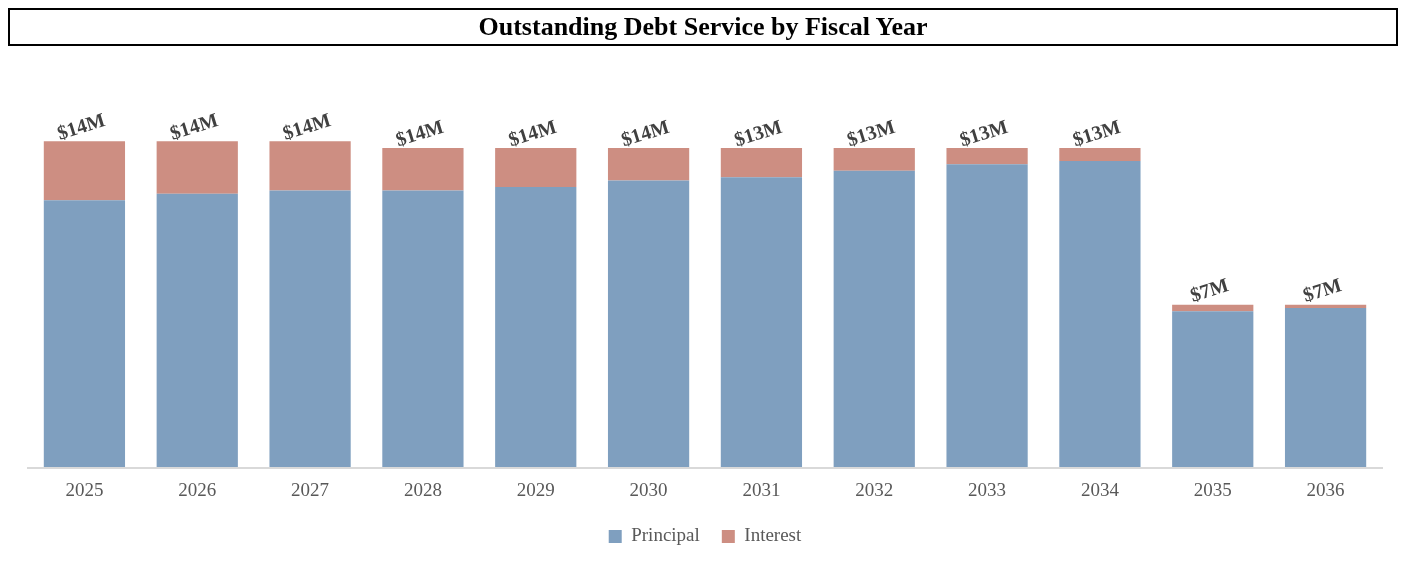 The width and height of the screenshot is (1408, 576). I want to click on x-tick-label: 2030, so click(648, 489).